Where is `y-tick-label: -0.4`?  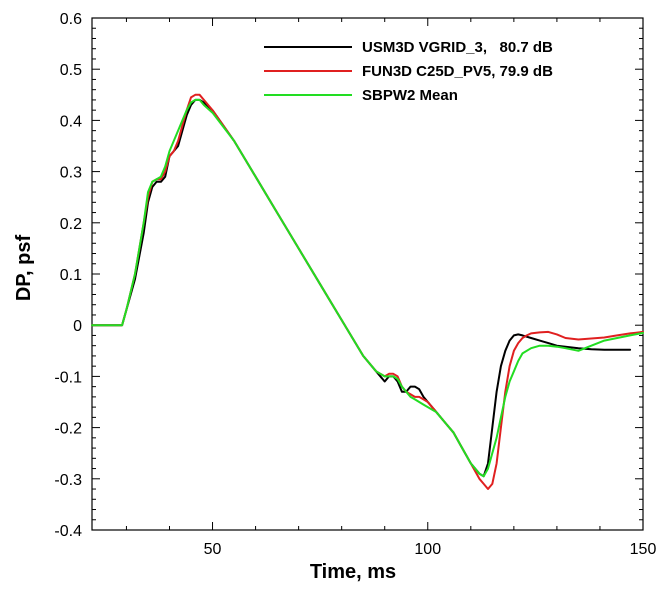 y-tick-label: -0.4 is located at coordinates (68, 531).